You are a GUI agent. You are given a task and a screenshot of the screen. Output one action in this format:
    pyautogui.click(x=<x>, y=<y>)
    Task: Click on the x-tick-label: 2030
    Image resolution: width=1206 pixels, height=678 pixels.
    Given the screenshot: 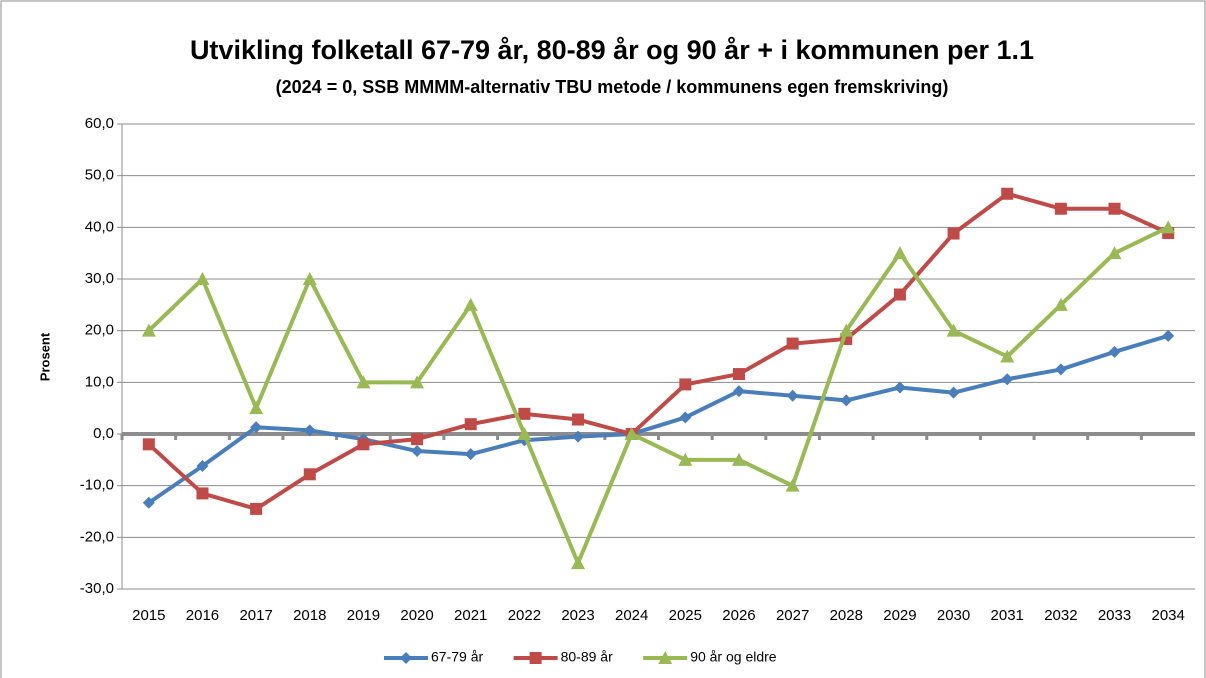 What is the action you would take?
    pyautogui.click(x=953, y=615)
    